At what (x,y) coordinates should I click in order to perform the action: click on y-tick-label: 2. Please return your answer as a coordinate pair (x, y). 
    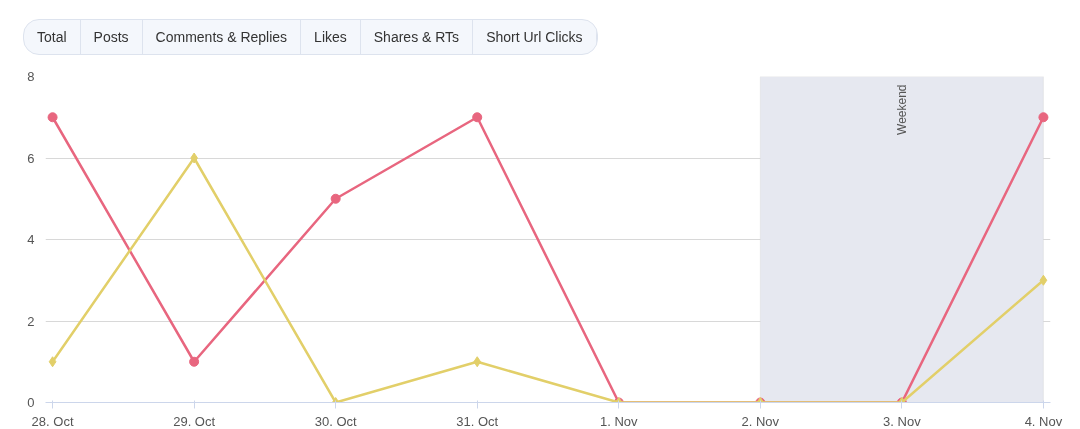
    Looking at the image, I should click on (31, 321).